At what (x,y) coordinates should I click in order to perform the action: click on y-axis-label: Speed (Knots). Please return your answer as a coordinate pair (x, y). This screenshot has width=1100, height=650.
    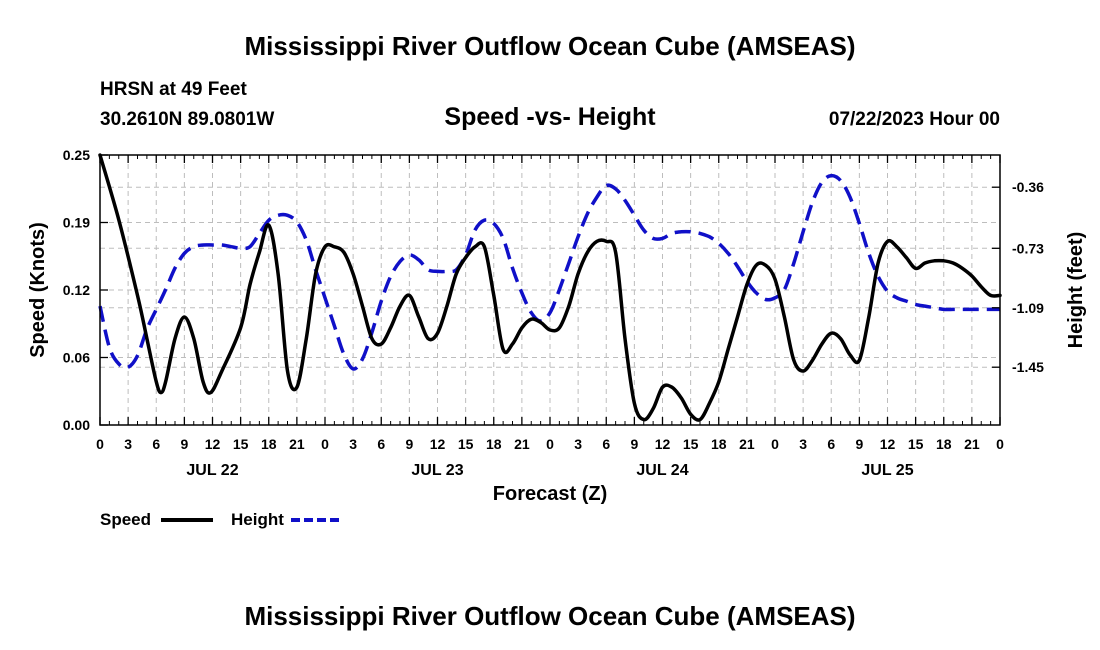
    Looking at the image, I should click on (38, 290).